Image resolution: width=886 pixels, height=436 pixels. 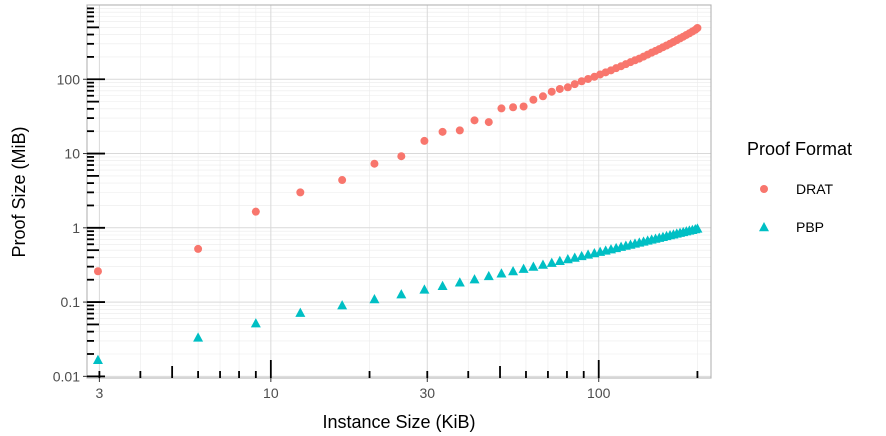 What do you see at coordinates (19, 191) in the screenshot?
I see `y-axis-title: Proof Size (MiB)` at bounding box center [19, 191].